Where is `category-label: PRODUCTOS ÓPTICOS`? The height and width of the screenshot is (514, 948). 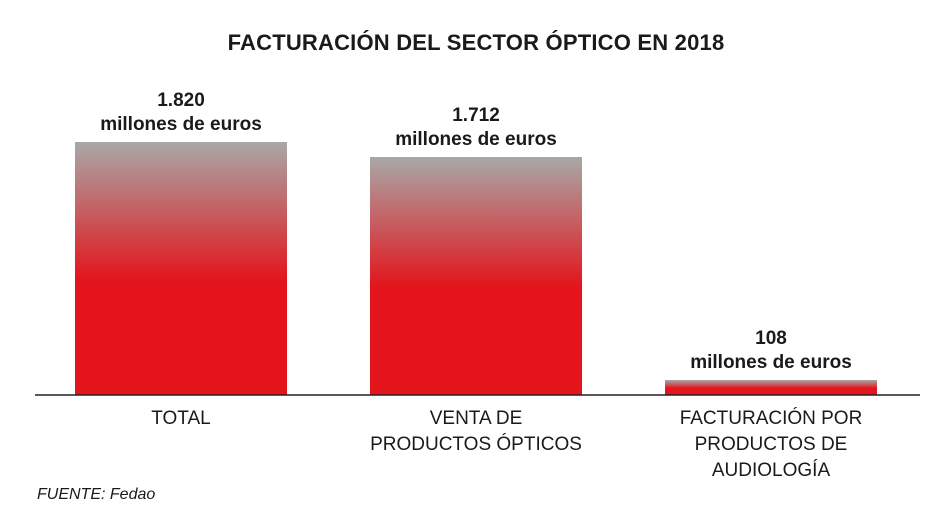
category-label: PRODUCTOS ÓPTICOS is located at coordinates (476, 444).